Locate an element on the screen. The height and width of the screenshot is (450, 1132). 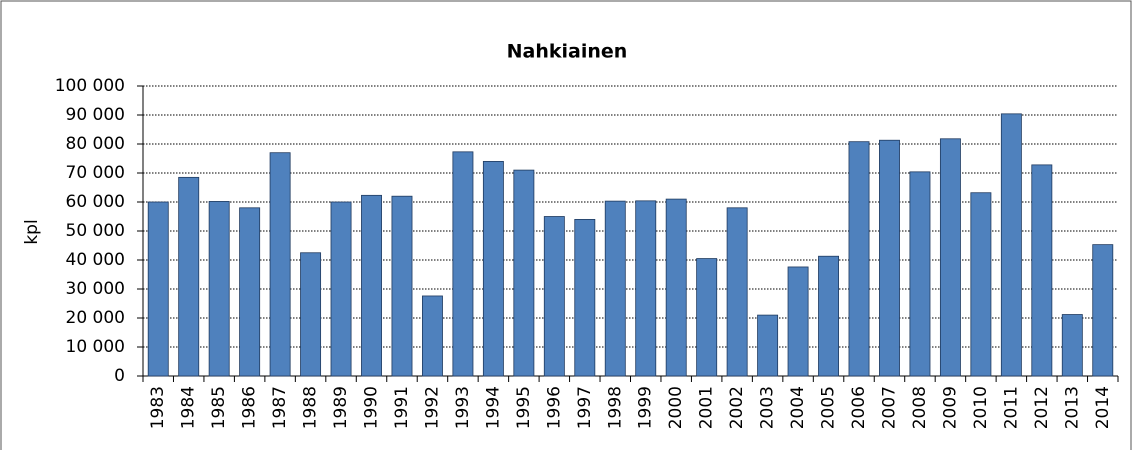
x-tick-label: 1997 is located at coordinates (585, 407).